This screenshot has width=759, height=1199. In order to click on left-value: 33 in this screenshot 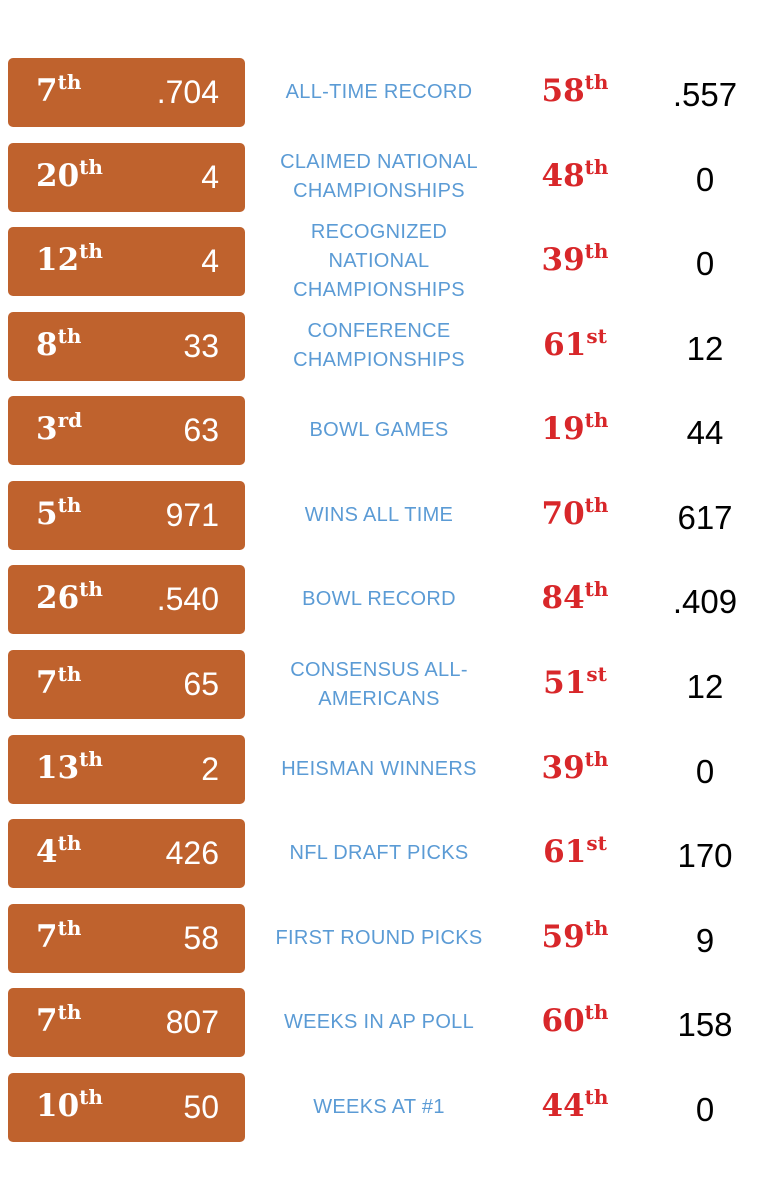, I will do `click(201, 345)`.